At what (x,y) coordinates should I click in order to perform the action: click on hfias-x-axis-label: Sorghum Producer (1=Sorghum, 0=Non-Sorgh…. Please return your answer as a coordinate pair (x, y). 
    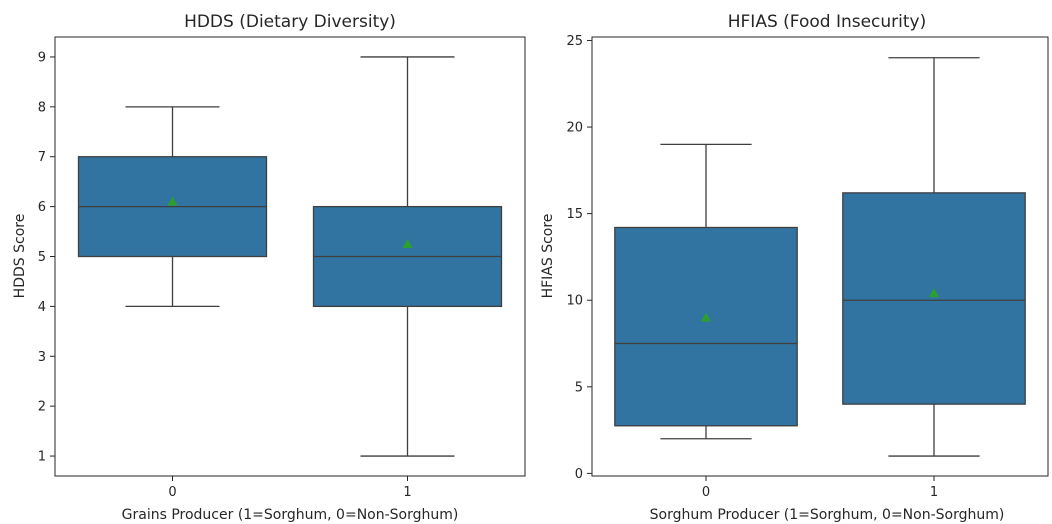
    Looking at the image, I should click on (827, 515).